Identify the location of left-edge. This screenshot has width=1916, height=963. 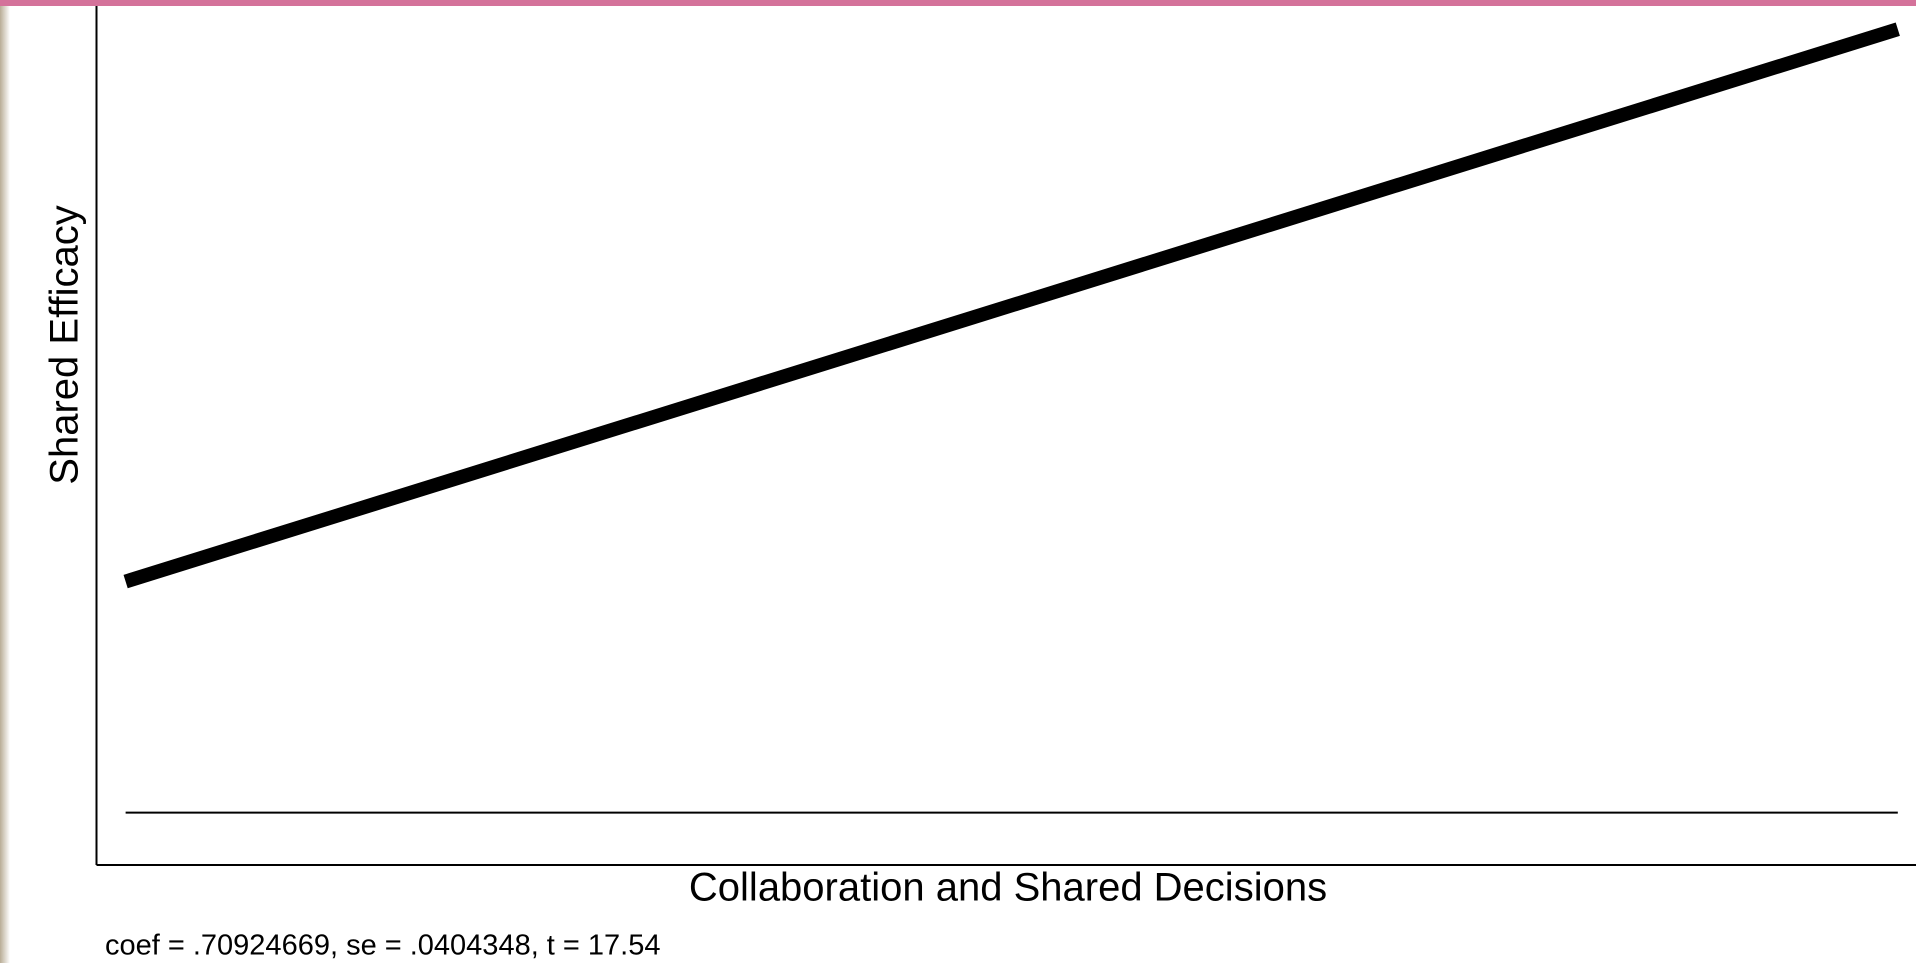
(5, 481).